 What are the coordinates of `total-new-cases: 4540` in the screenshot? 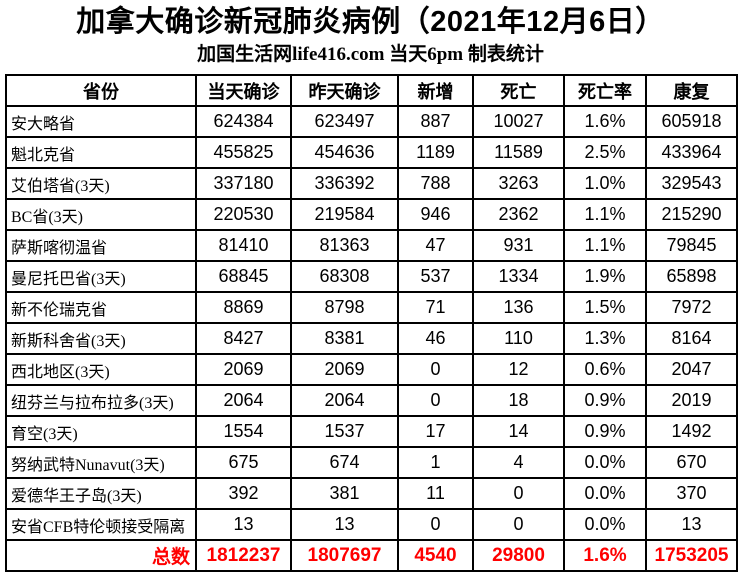 It's located at (435, 555).